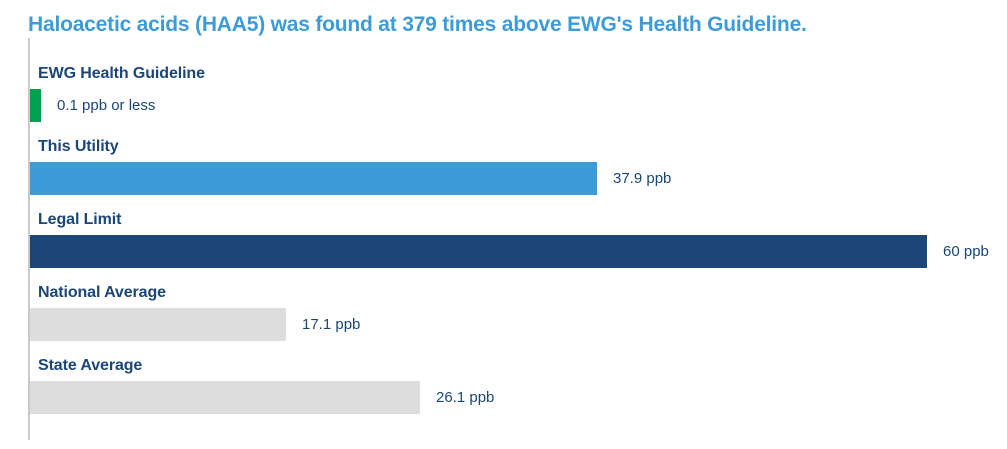 This screenshot has height=449, width=1007. What do you see at coordinates (518, 397) in the screenshot?
I see `bar-row: 26.1 ppb` at bounding box center [518, 397].